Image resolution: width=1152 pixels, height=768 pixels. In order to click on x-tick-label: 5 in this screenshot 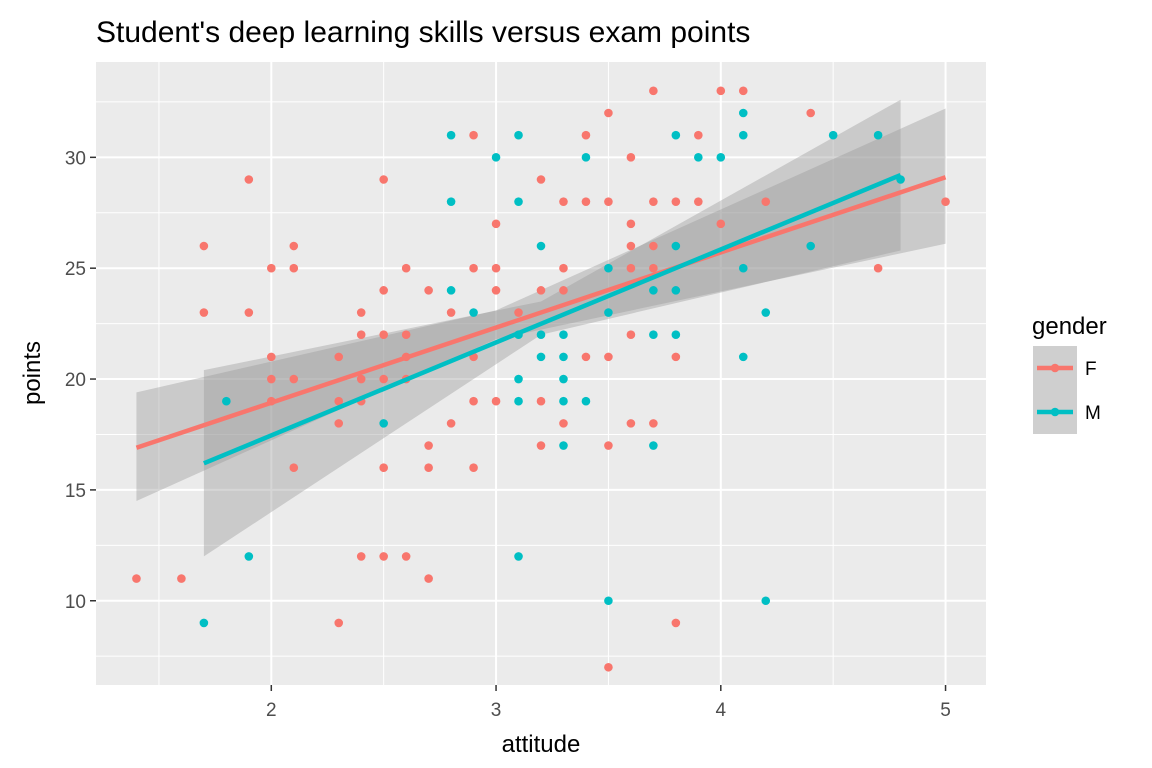, I will do `click(945, 710)`.